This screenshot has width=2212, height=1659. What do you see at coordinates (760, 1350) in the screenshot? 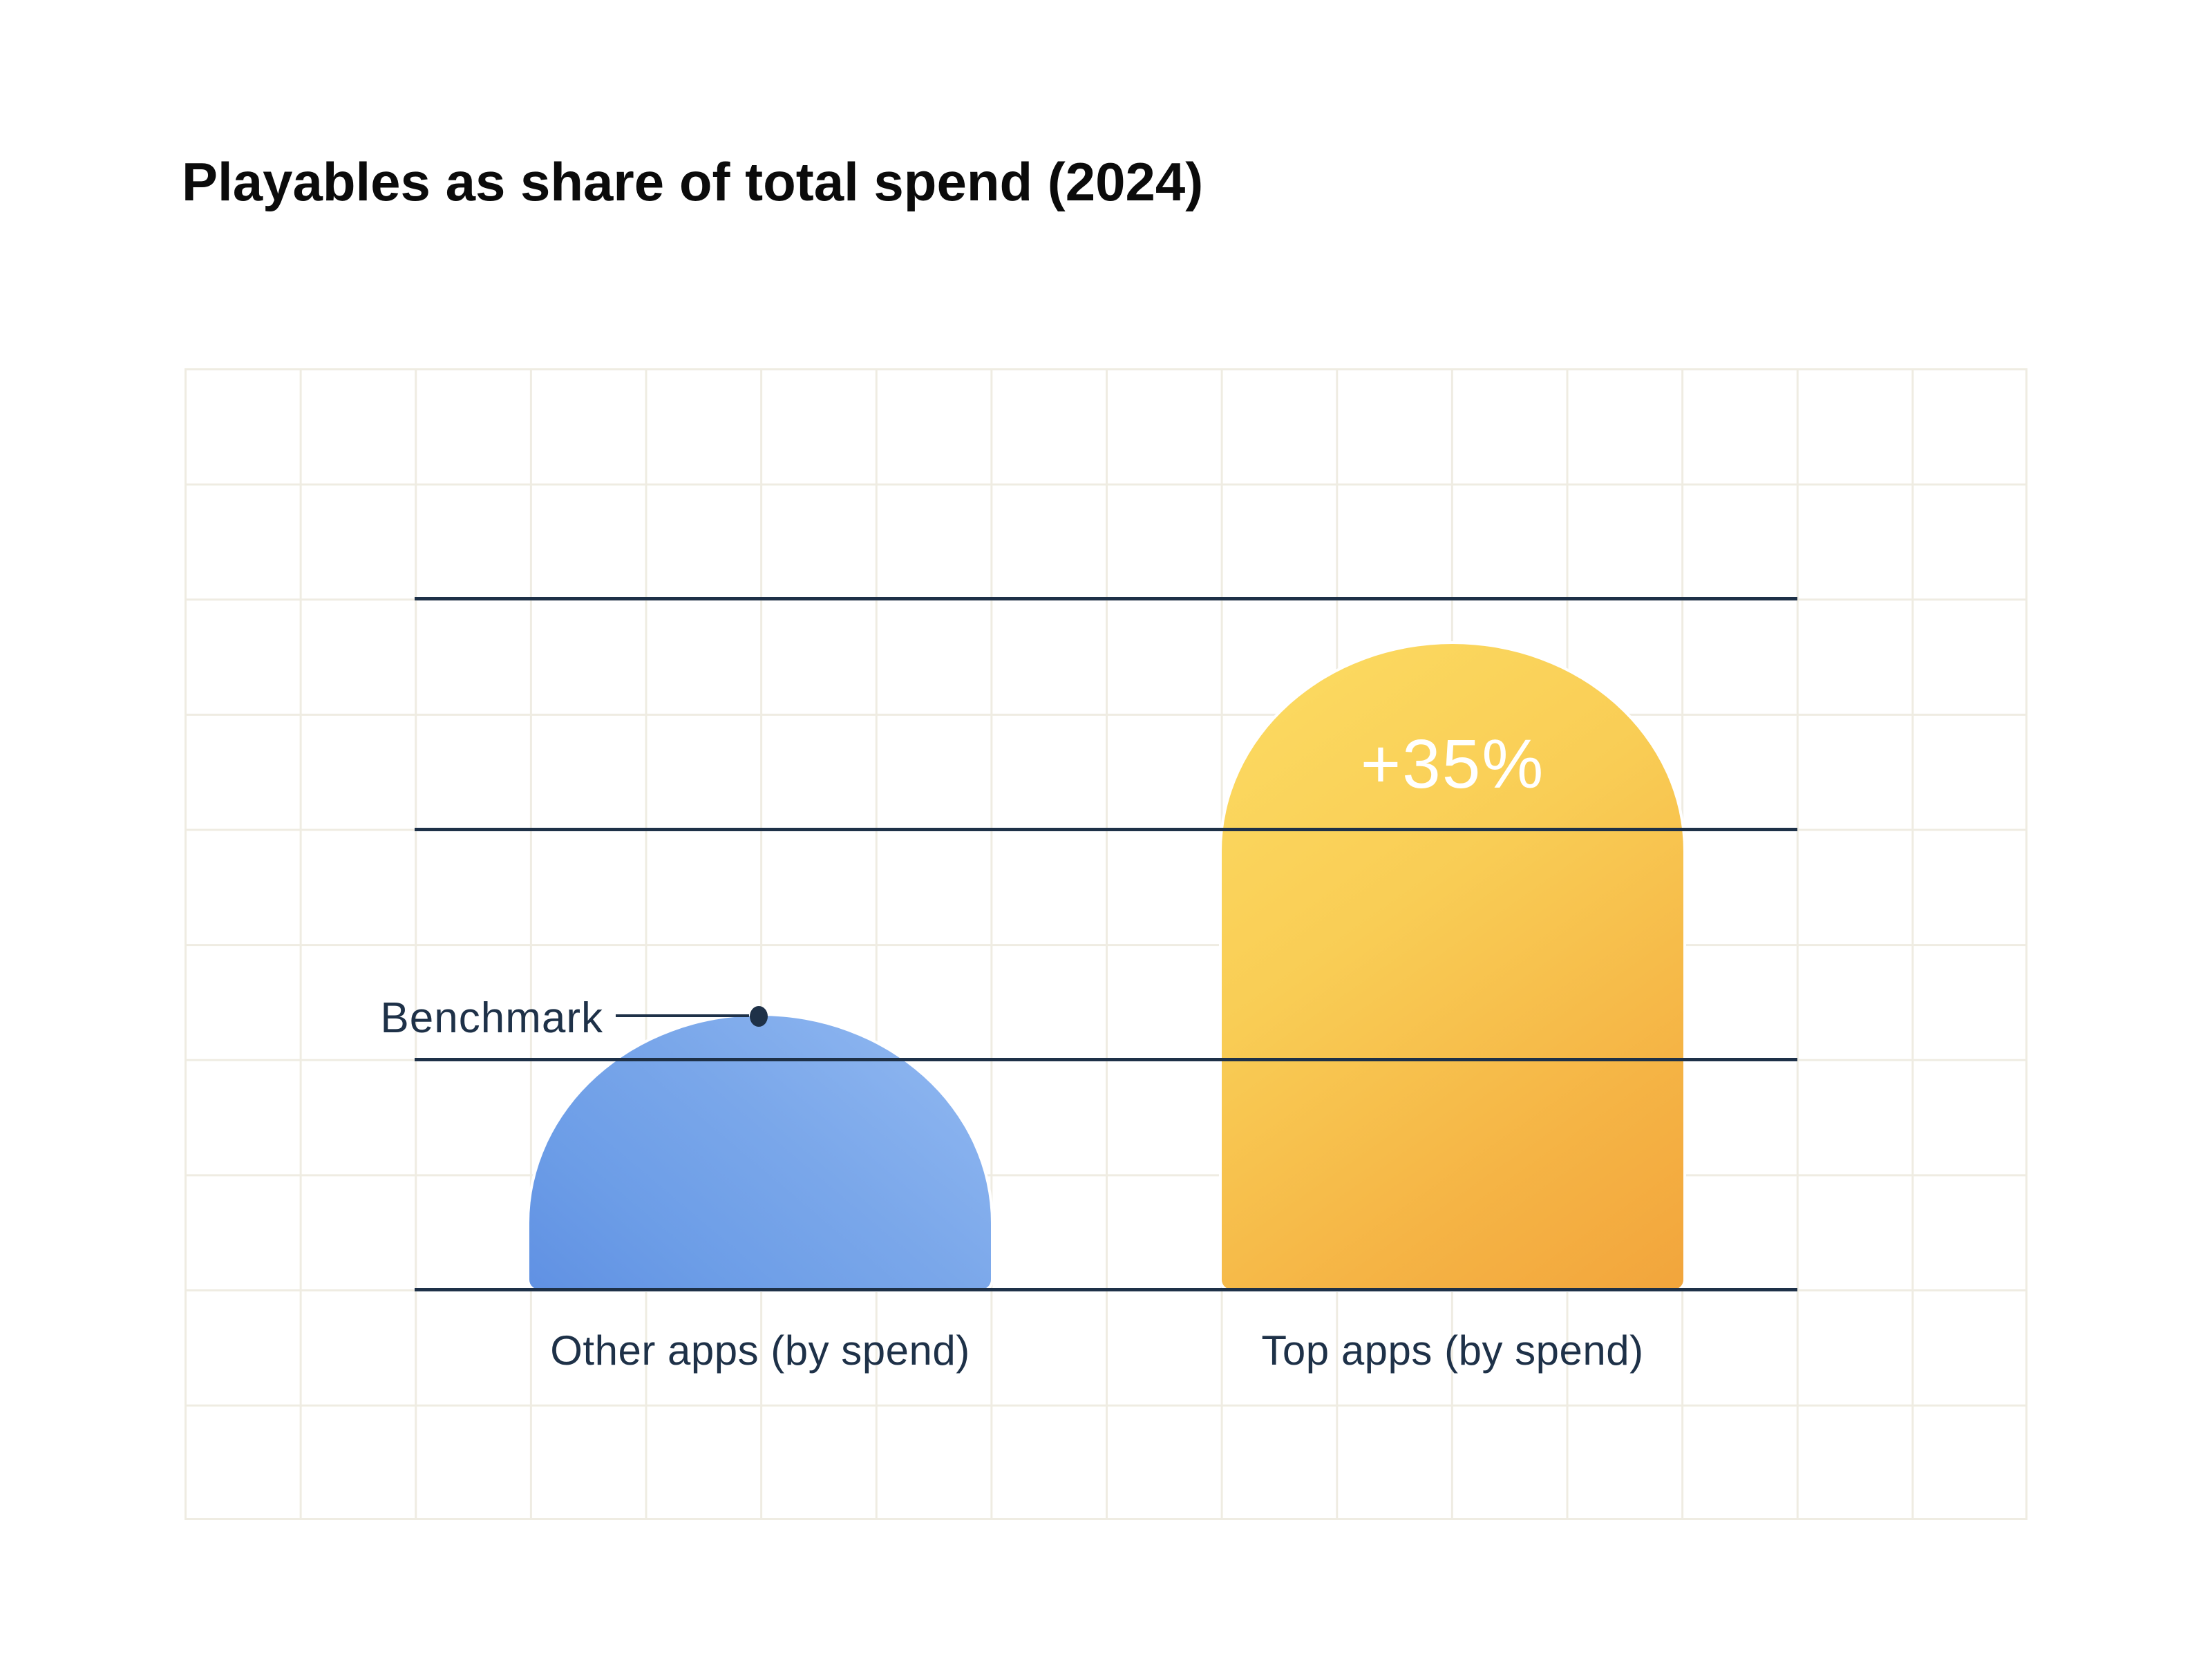
I see `axis-label-other-apps: Other apps (by spend)` at bounding box center [760, 1350].